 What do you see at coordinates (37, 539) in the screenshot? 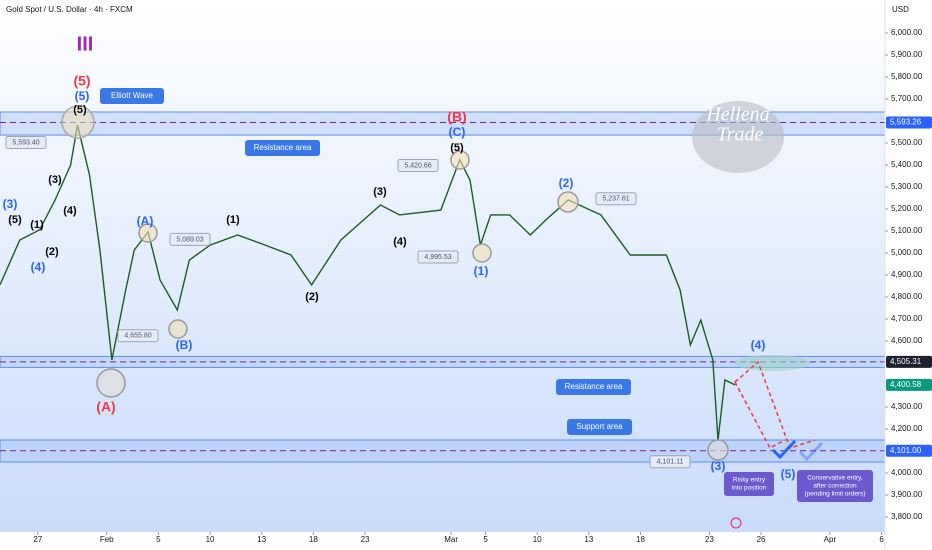
I see `x-tick-label: 27` at bounding box center [37, 539].